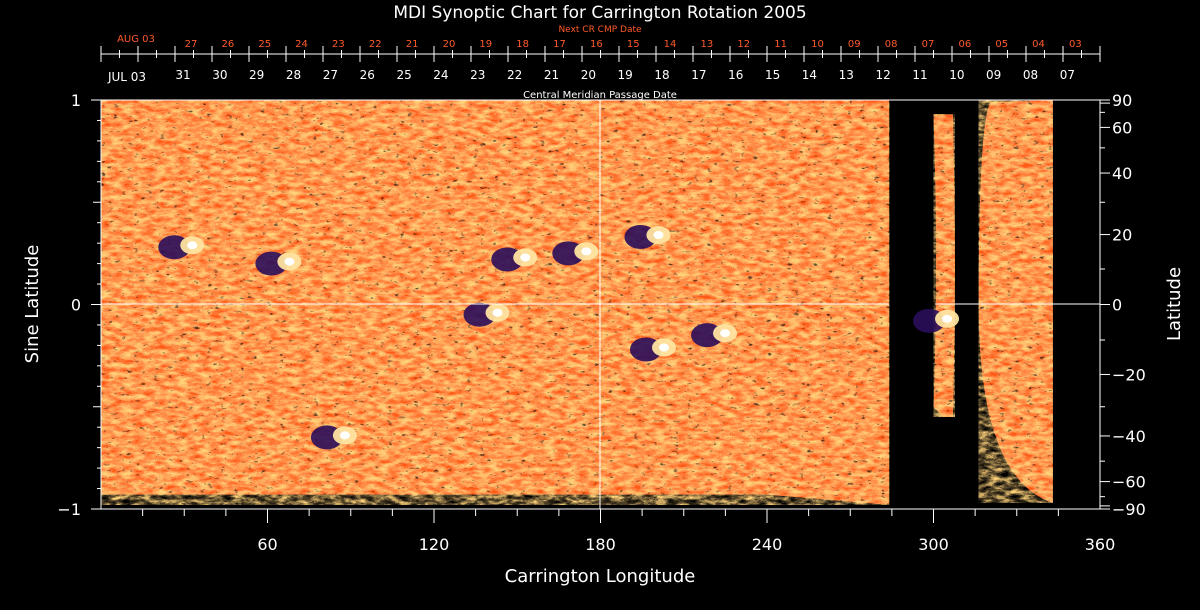  What do you see at coordinates (661, 75) in the screenshot?
I see `cmp-date-label: 18` at bounding box center [661, 75].